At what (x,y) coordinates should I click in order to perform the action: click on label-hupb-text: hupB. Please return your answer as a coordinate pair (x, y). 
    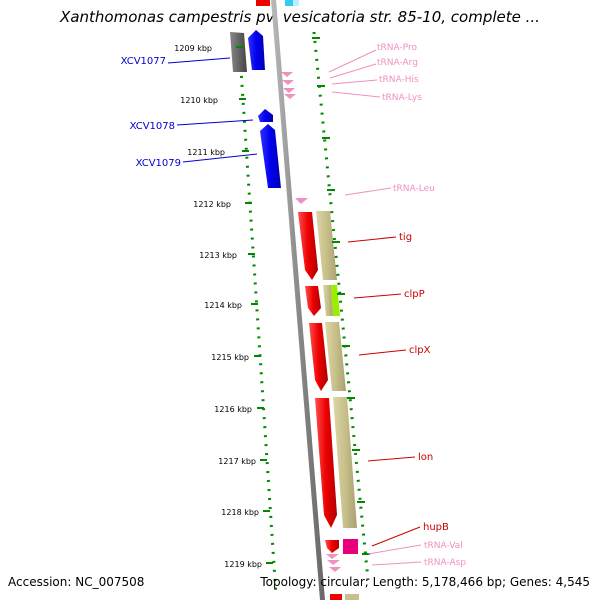
    Looking at the image, I should click on (436, 527).